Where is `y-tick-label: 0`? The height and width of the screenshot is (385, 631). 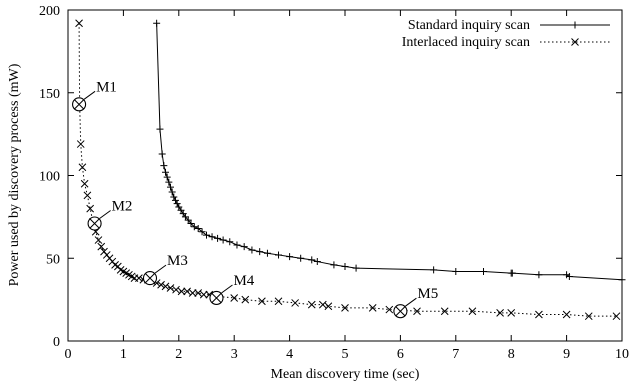
y-tick-label: 0 is located at coordinates (56, 342).